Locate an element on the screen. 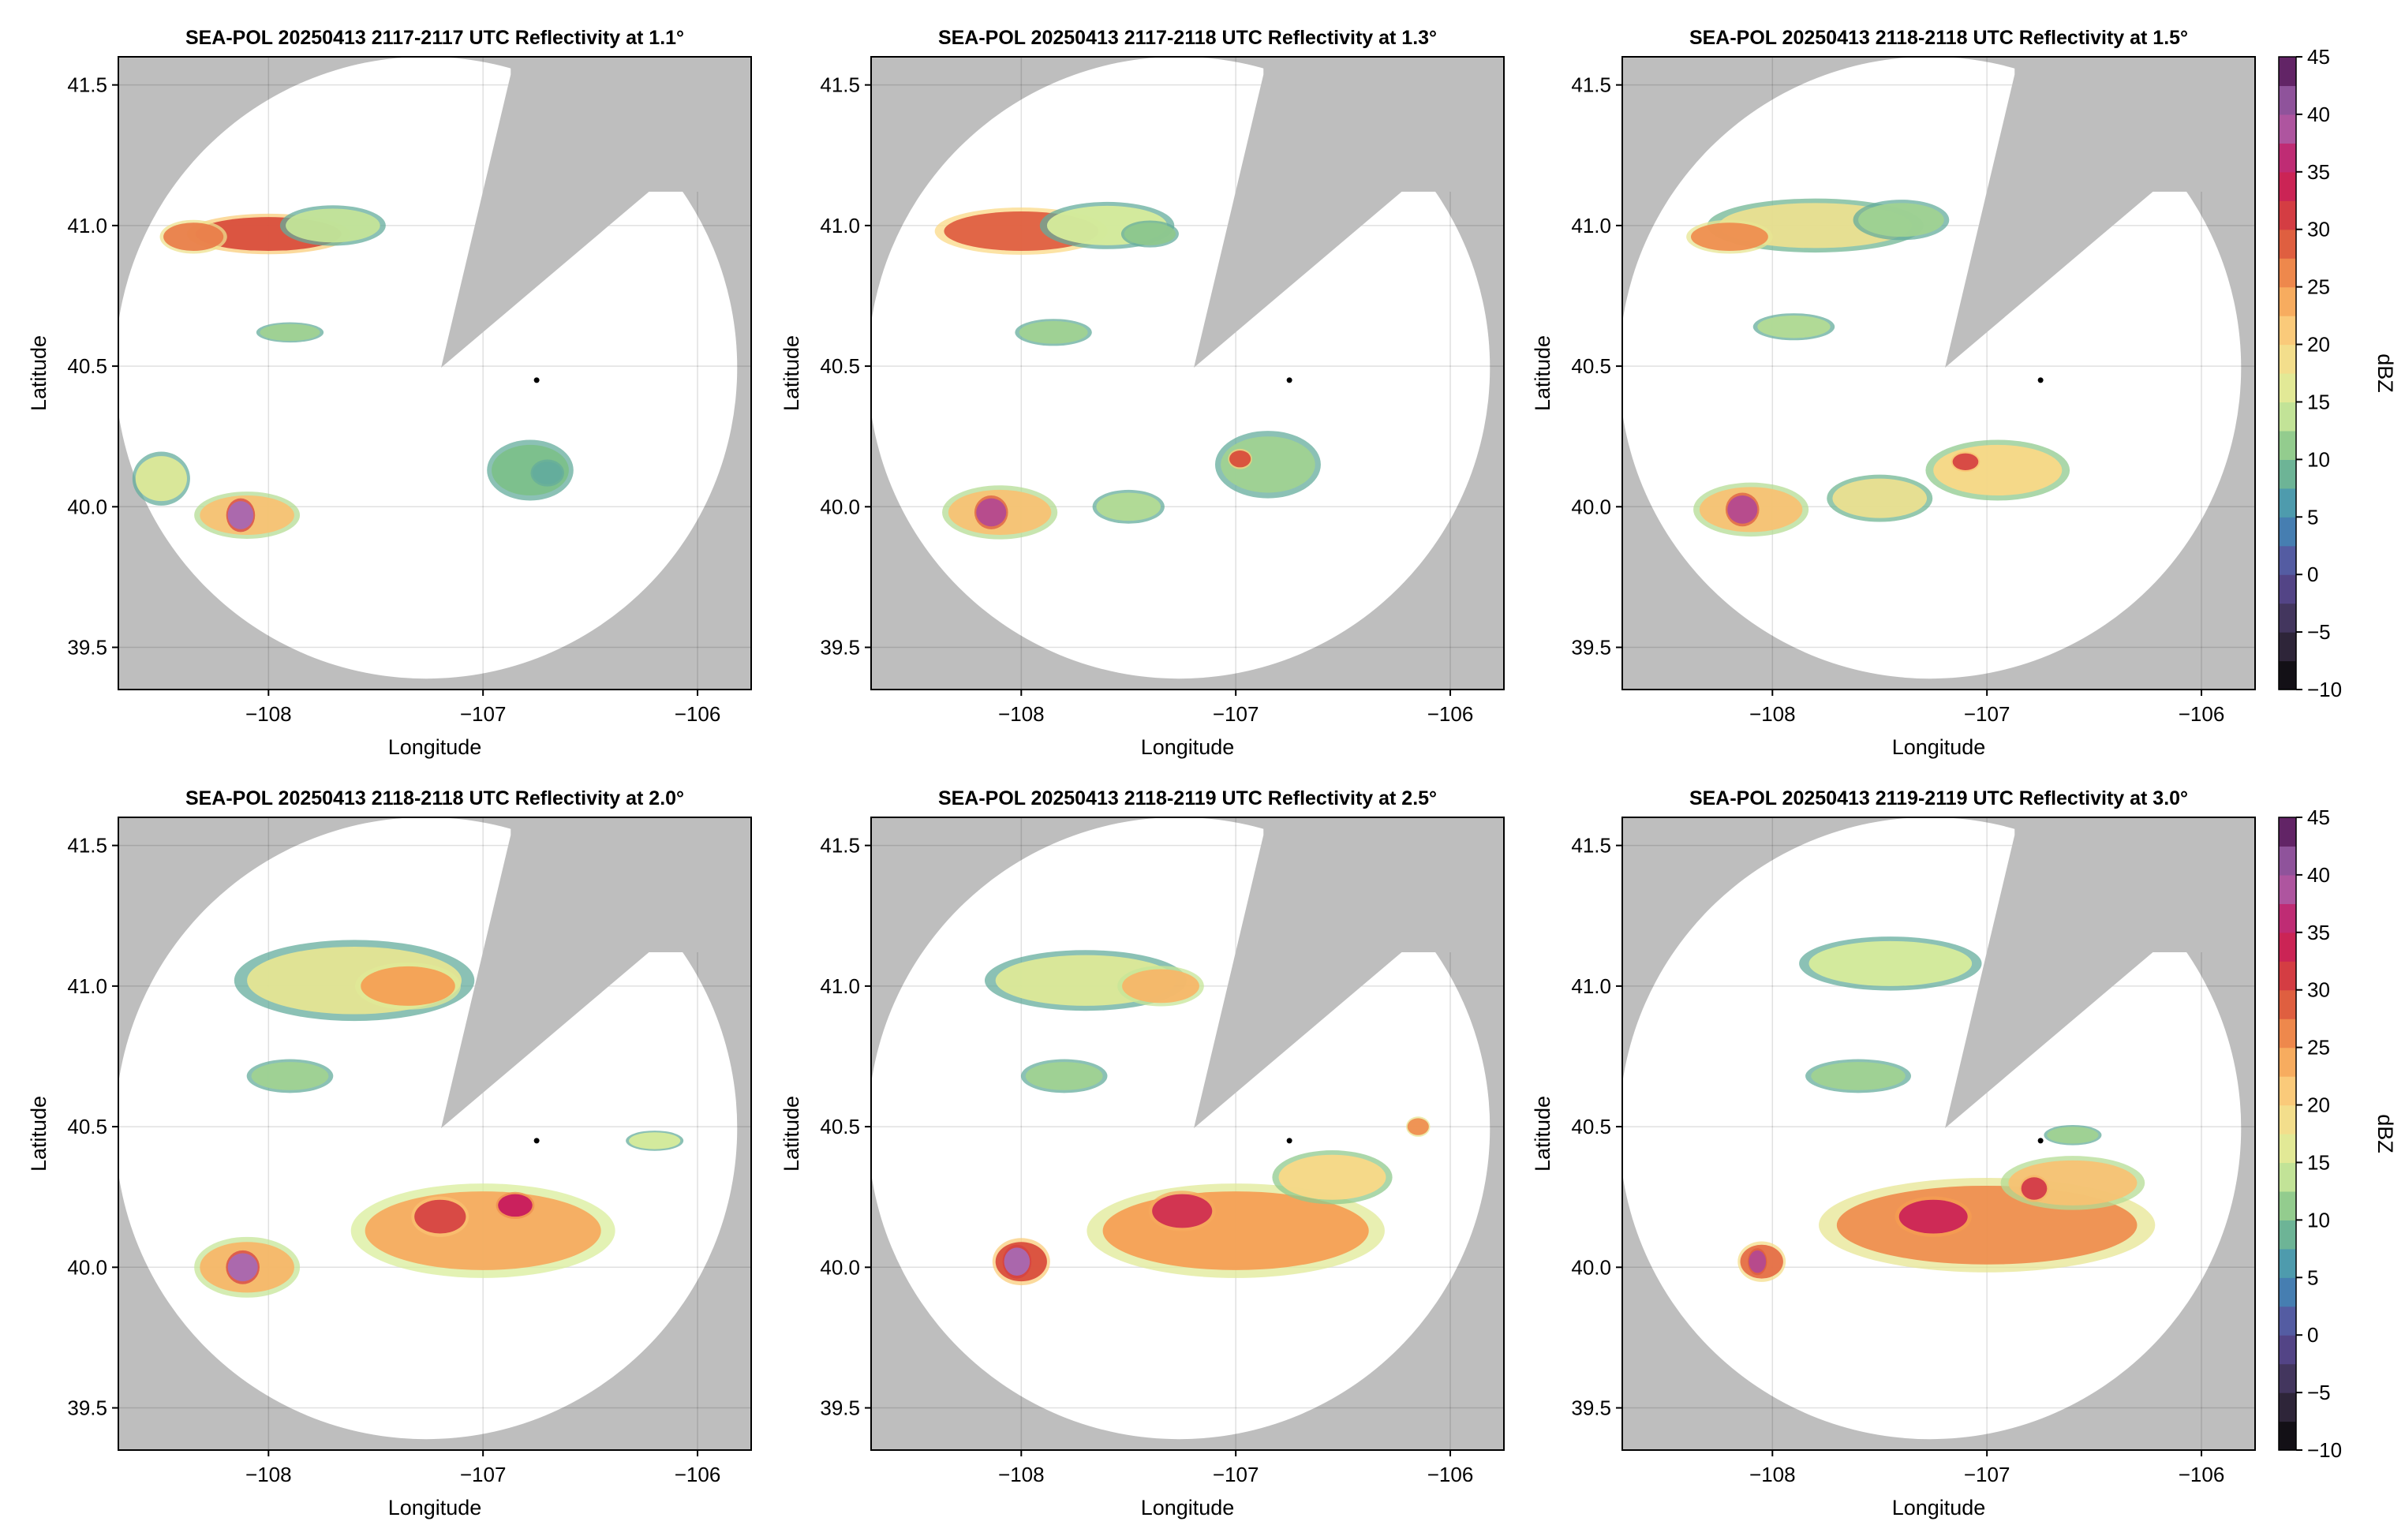 This screenshot has height=1540, width=2405. colorbar-frame is located at coordinates (2287, 1134).